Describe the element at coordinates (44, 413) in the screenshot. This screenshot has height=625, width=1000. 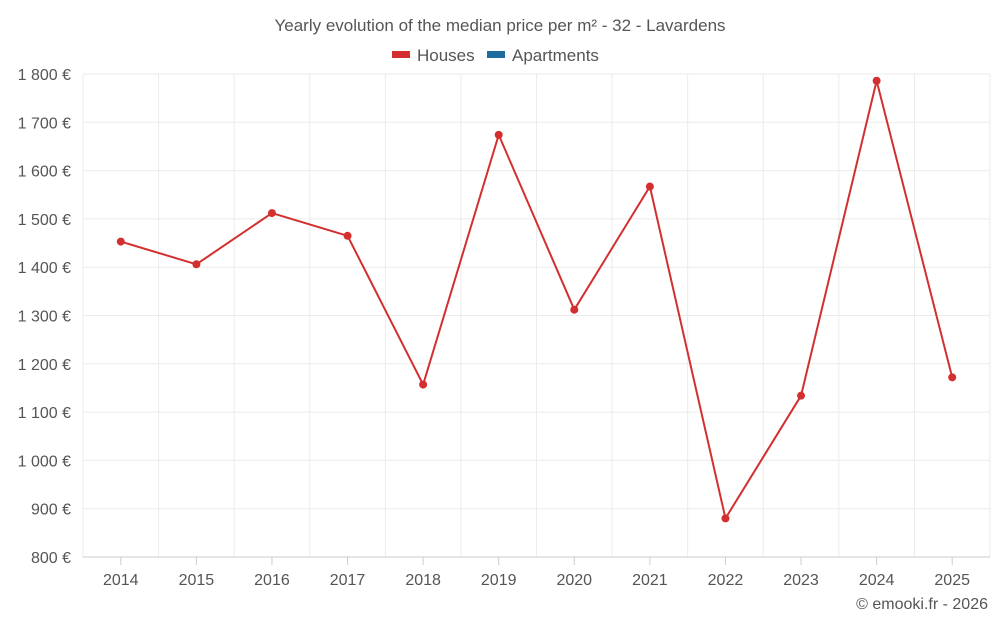
I see `y-tick-label: 1 100 €` at that location.